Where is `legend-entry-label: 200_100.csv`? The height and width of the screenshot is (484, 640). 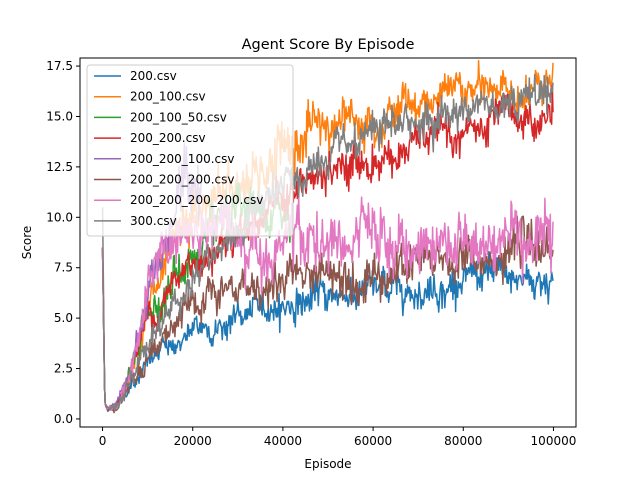 legend-entry-label: 200_100.csv is located at coordinates (168, 97).